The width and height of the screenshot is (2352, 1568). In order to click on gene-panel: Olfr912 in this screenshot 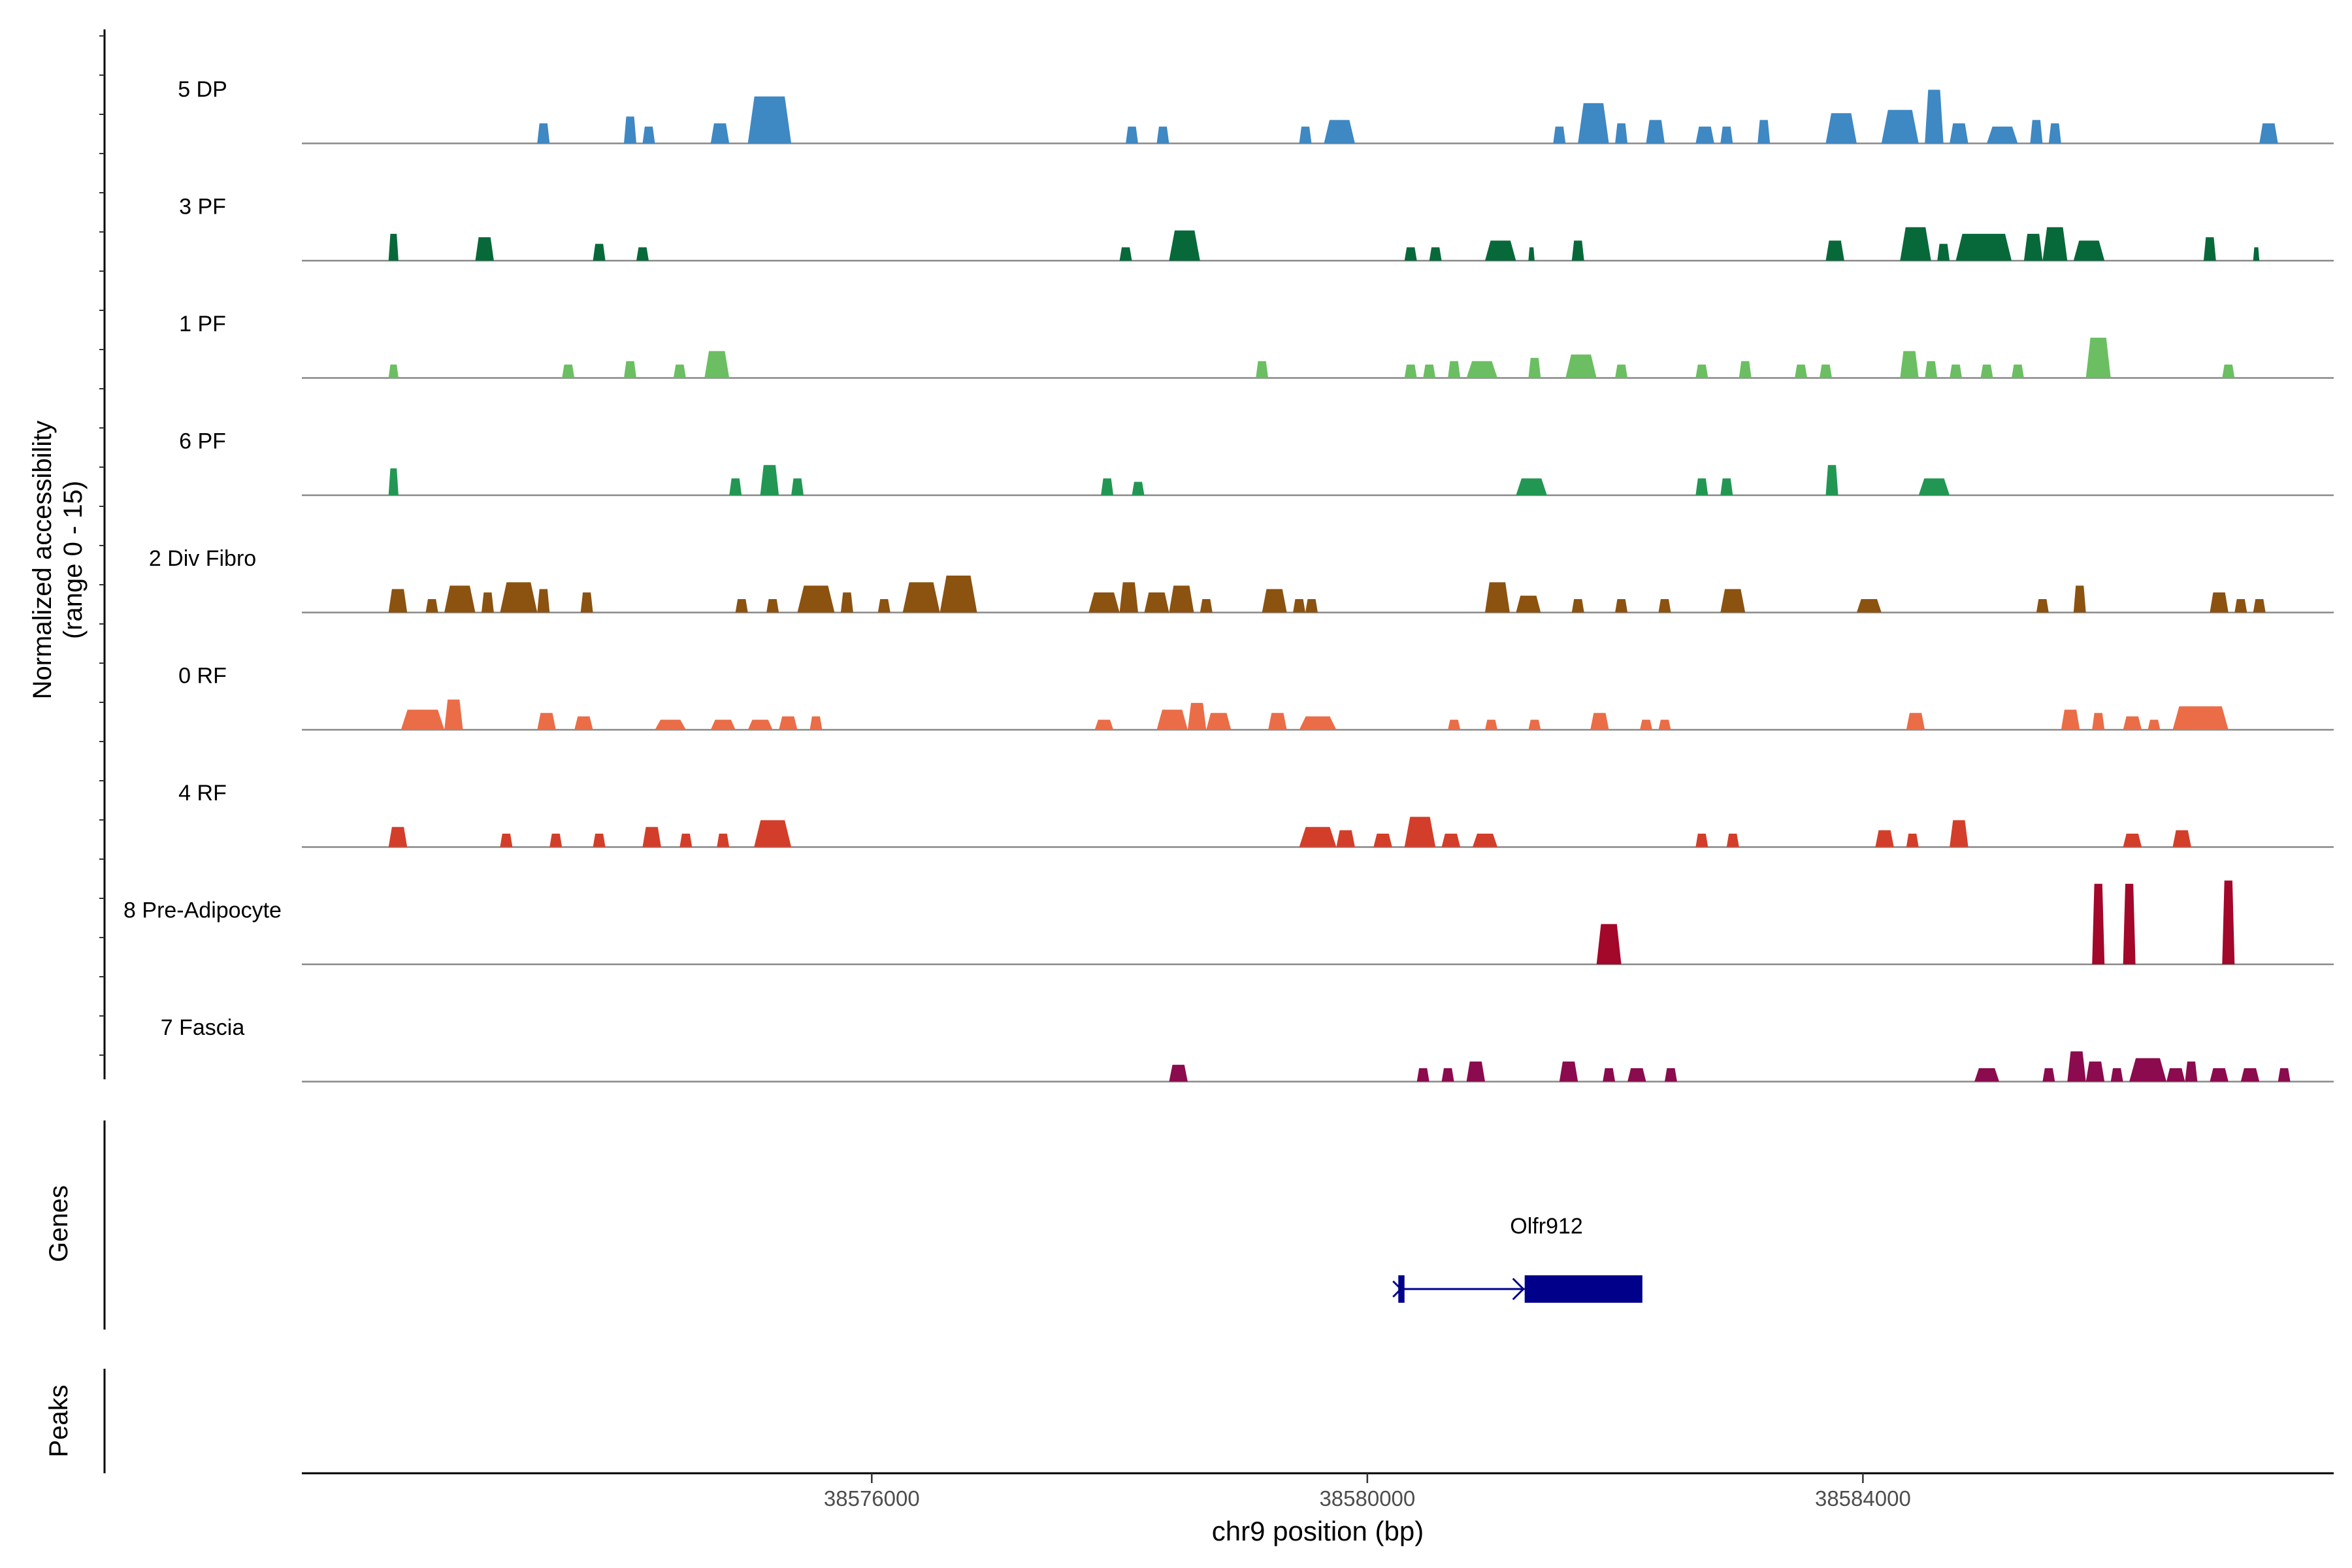, I will do `click(1517, 1258)`.